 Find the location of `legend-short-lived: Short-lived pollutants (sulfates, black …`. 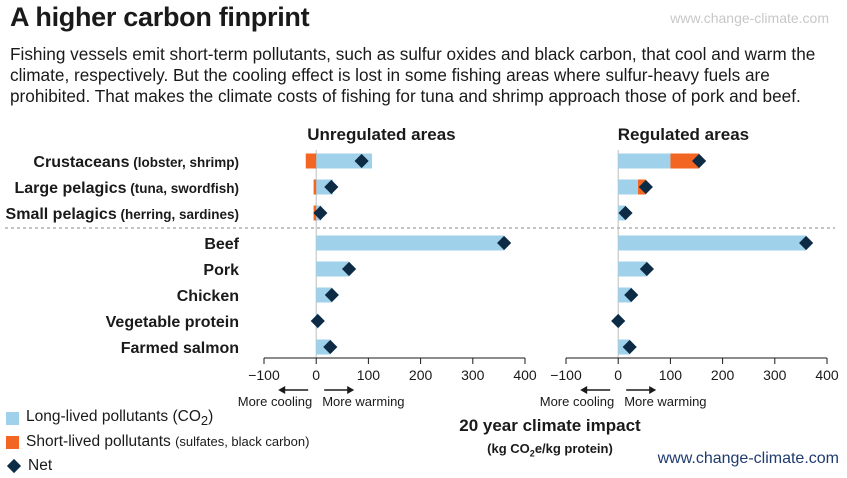

legend-short-lived: Short-lived pollutants (sulfates, black … is located at coordinates (157, 442).